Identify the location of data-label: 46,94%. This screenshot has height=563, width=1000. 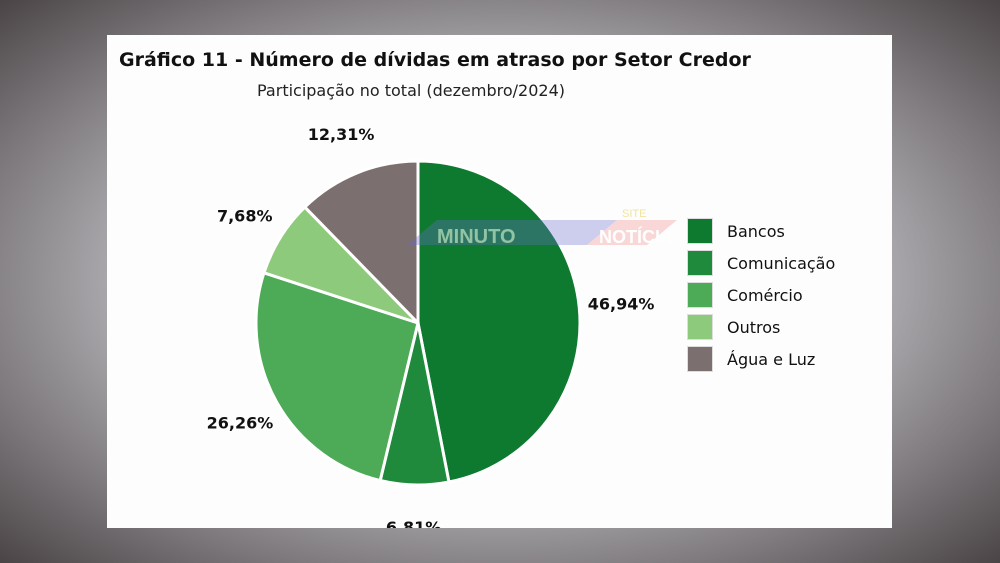
(621, 303).